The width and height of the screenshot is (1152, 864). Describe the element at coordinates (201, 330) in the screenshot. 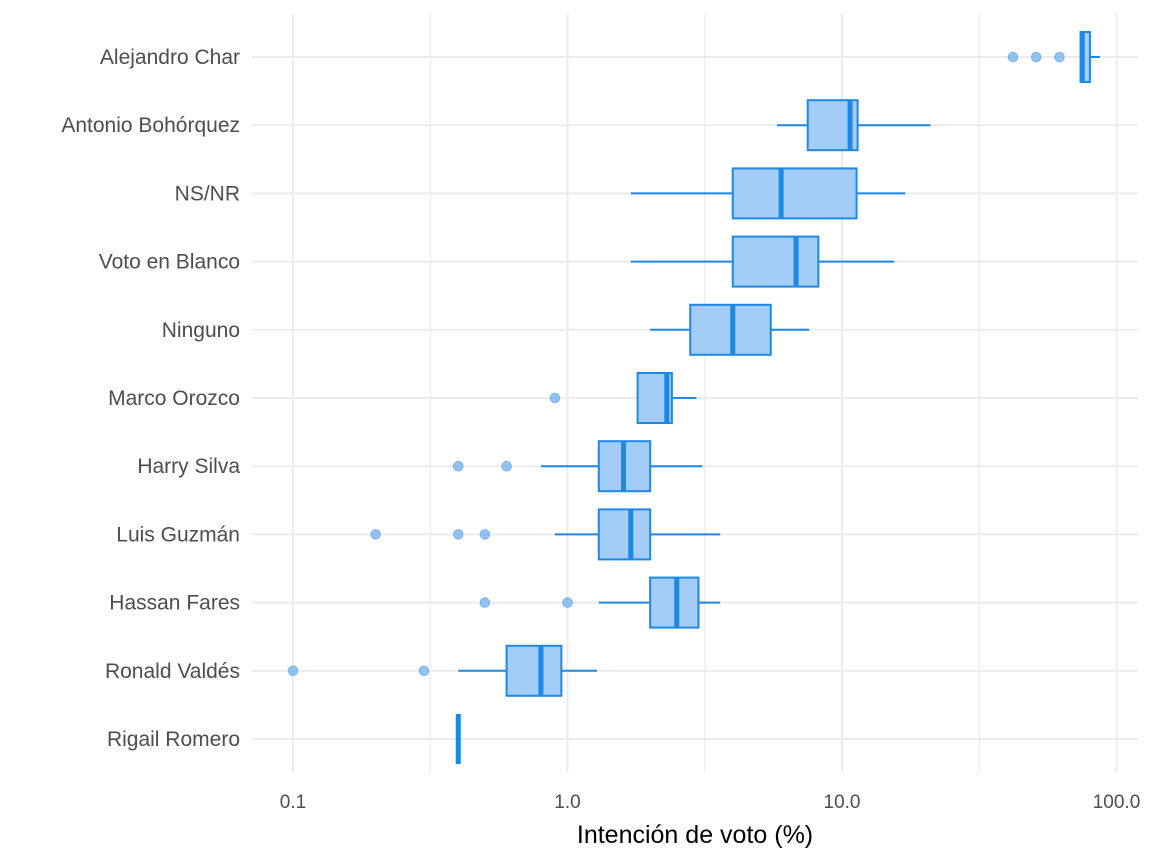

I see `category-label-4: Ninguno` at that location.